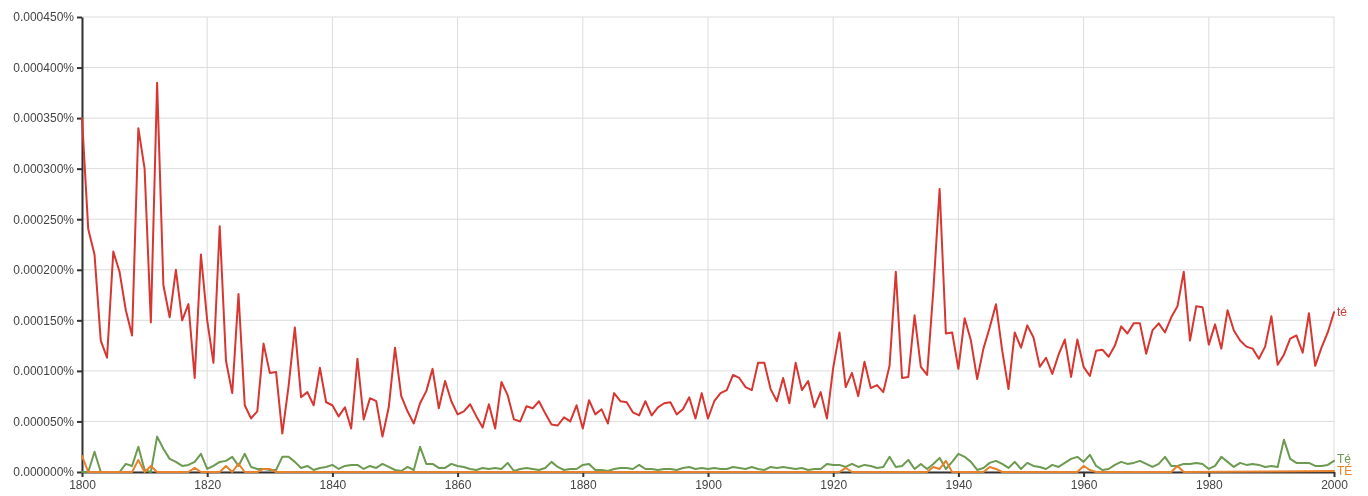  I want to click on x-tick-label: 2000, so click(1335, 484).